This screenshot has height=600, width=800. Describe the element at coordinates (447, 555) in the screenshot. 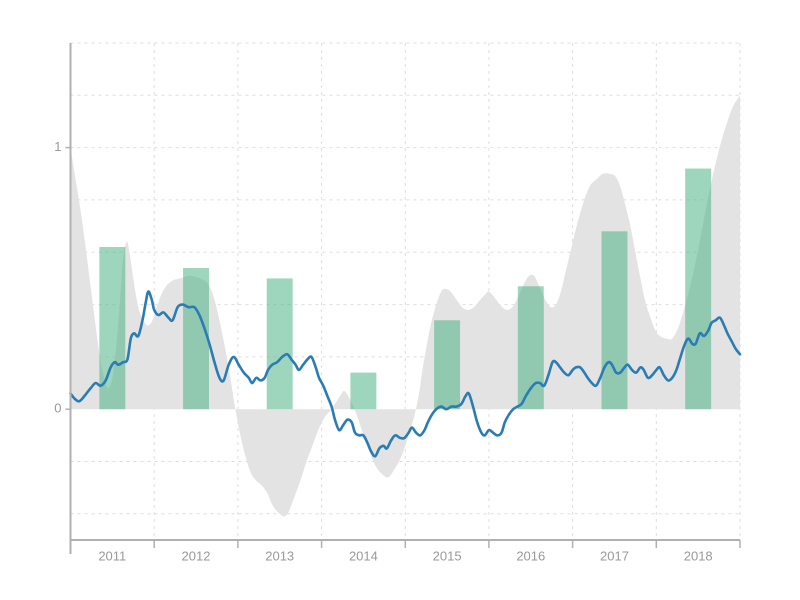

I see `x-tick-label: 2015` at that location.